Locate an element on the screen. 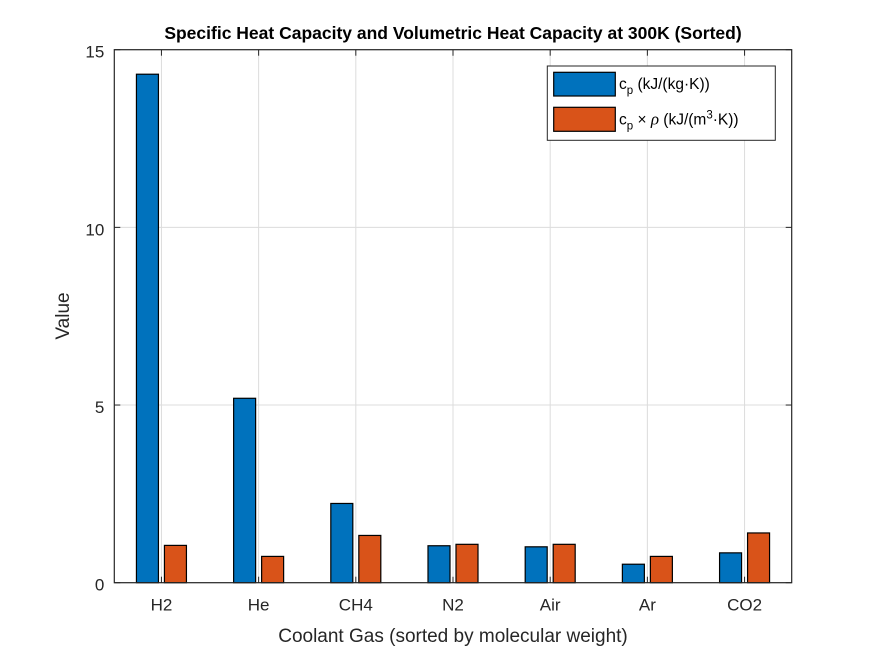 Image resolution: width=875 pixels, height=656 pixels. bar-cp-he is located at coordinates (245, 490).